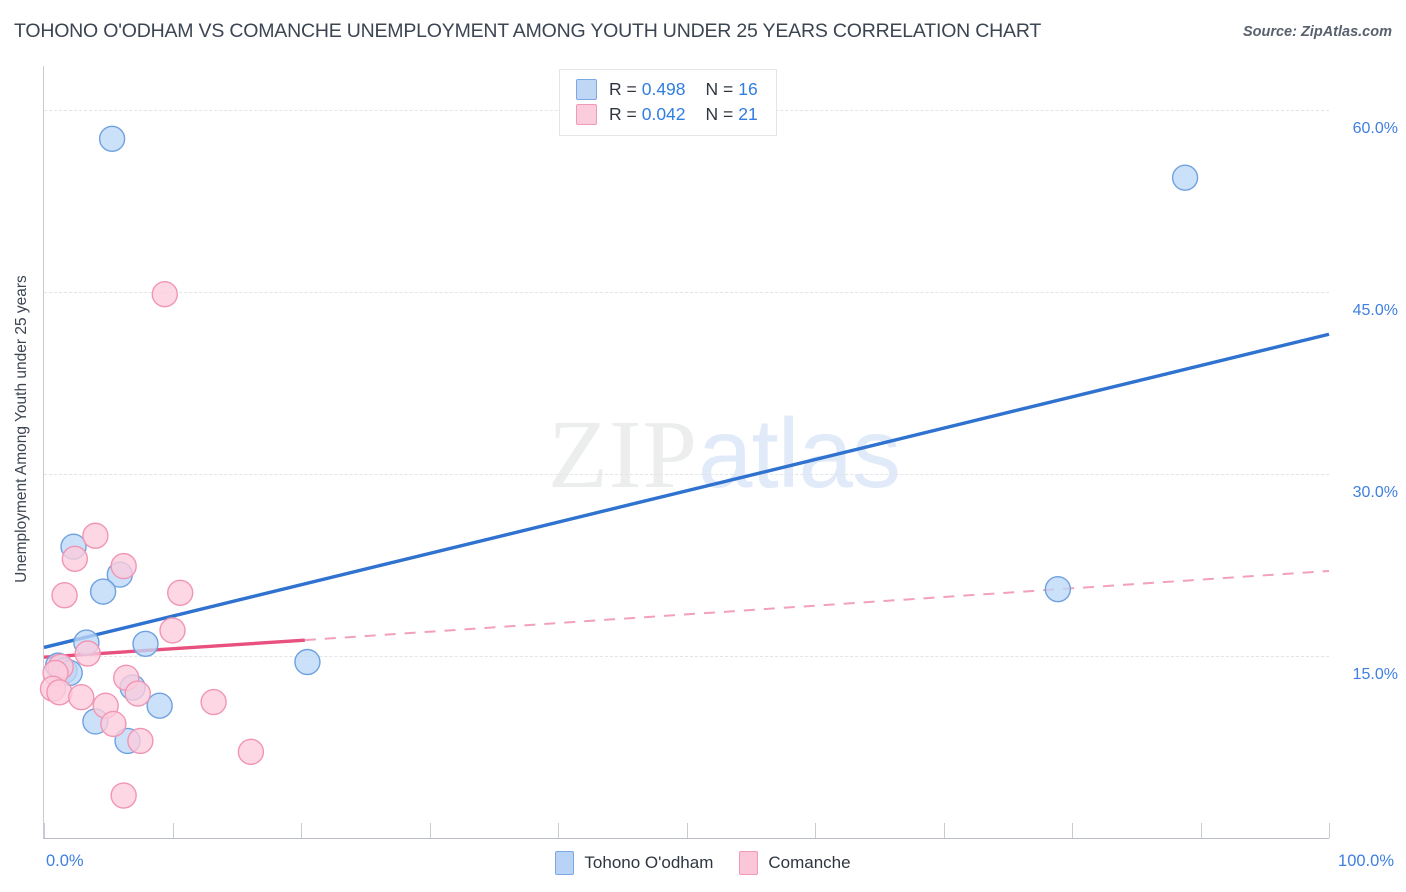 The width and height of the screenshot is (1406, 892). Describe the element at coordinates (809, 862) in the screenshot. I see `series-label-comanche: Comanche` at that location.